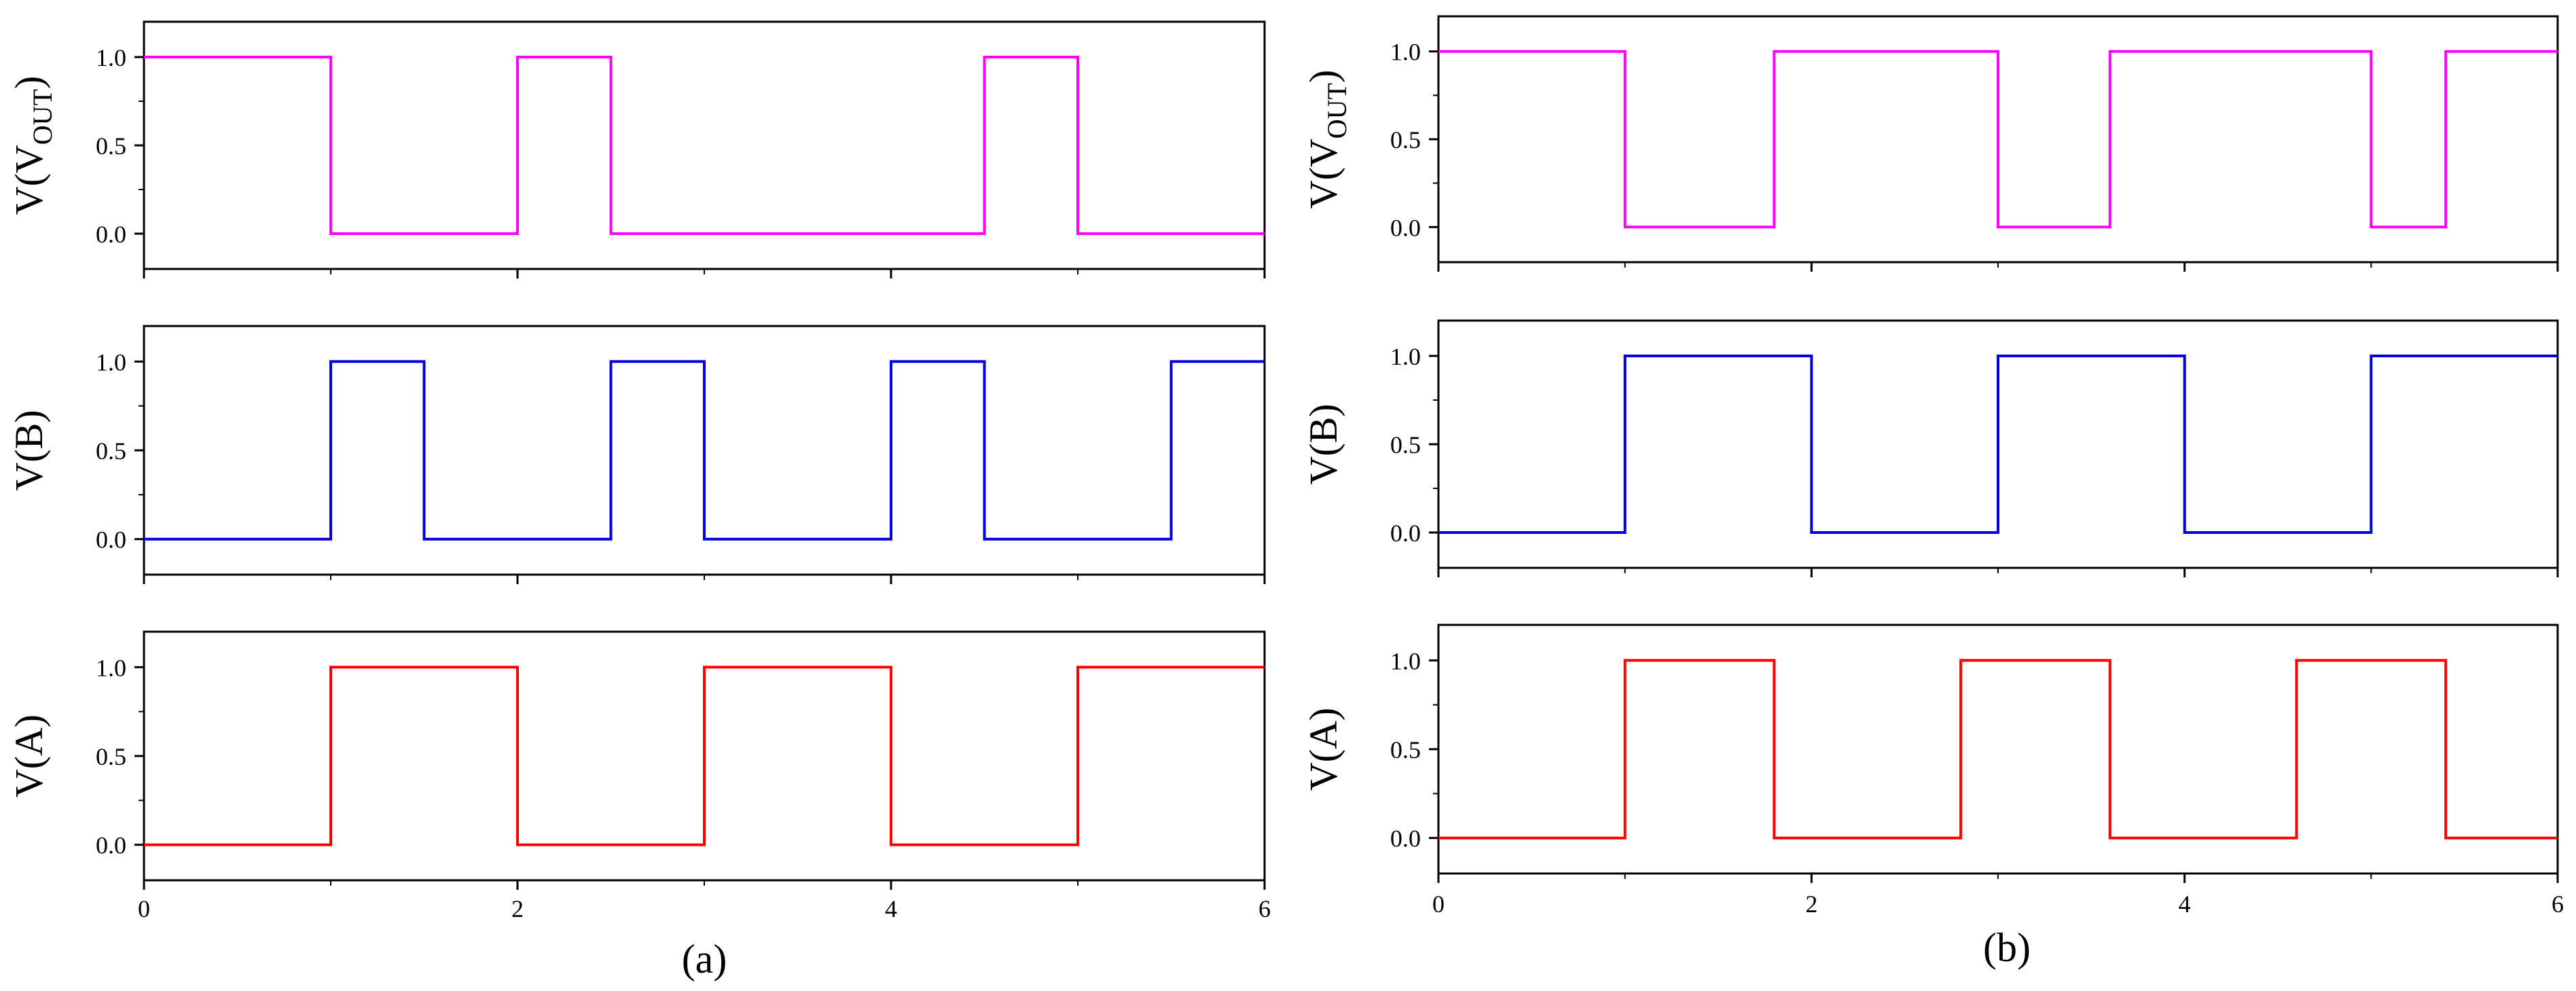  Describe the element at coordinates (705, 959) in the screenshot. I see `figure-caption: (a)` at that location.